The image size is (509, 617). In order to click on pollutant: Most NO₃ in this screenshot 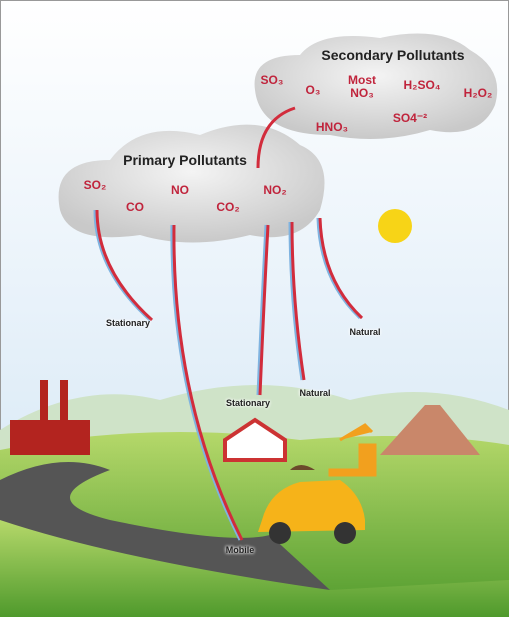, I will do `click(362, 86)`.